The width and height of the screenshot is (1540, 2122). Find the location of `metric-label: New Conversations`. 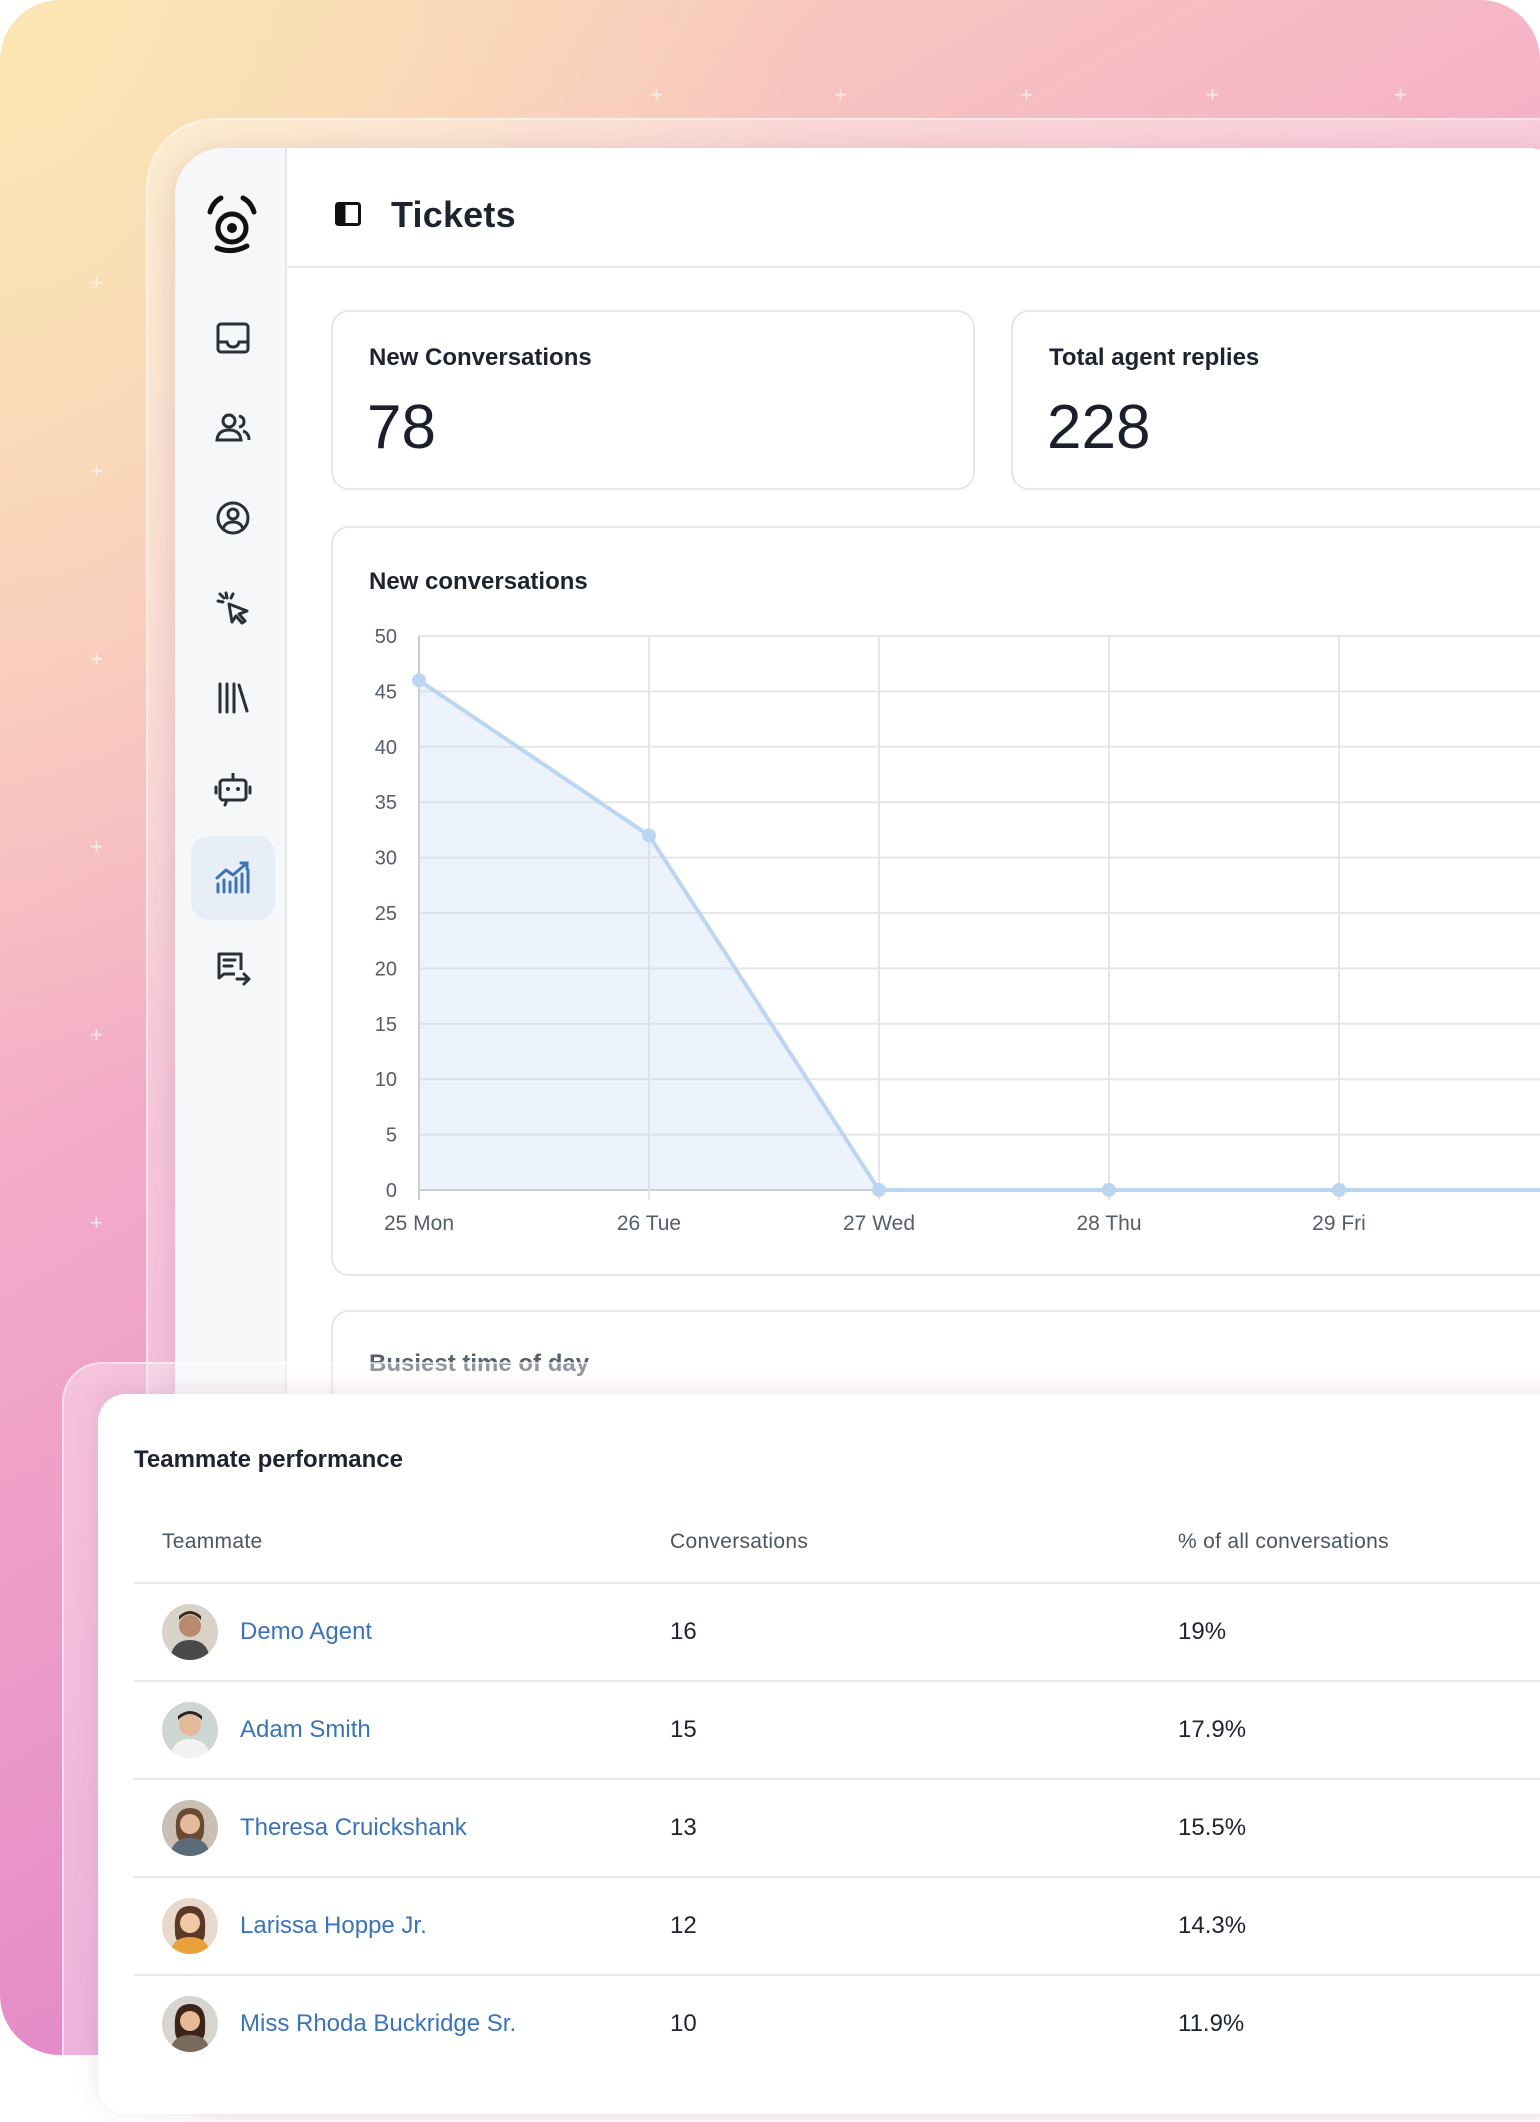

metric-label: New Conversations is located at coordinates (480, 357).